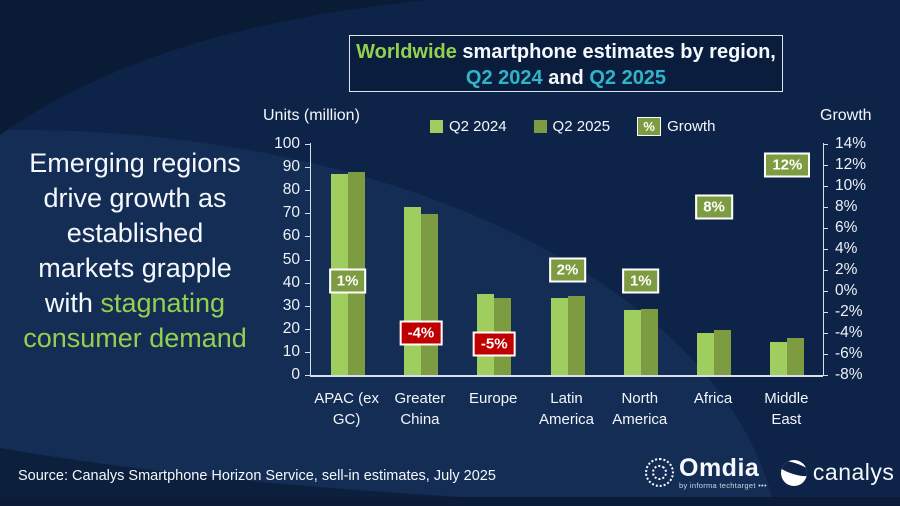 The height and width of the screenshot is (506, 900). I want to click on omdia-wordmark: Omdia, so click(719, 468).